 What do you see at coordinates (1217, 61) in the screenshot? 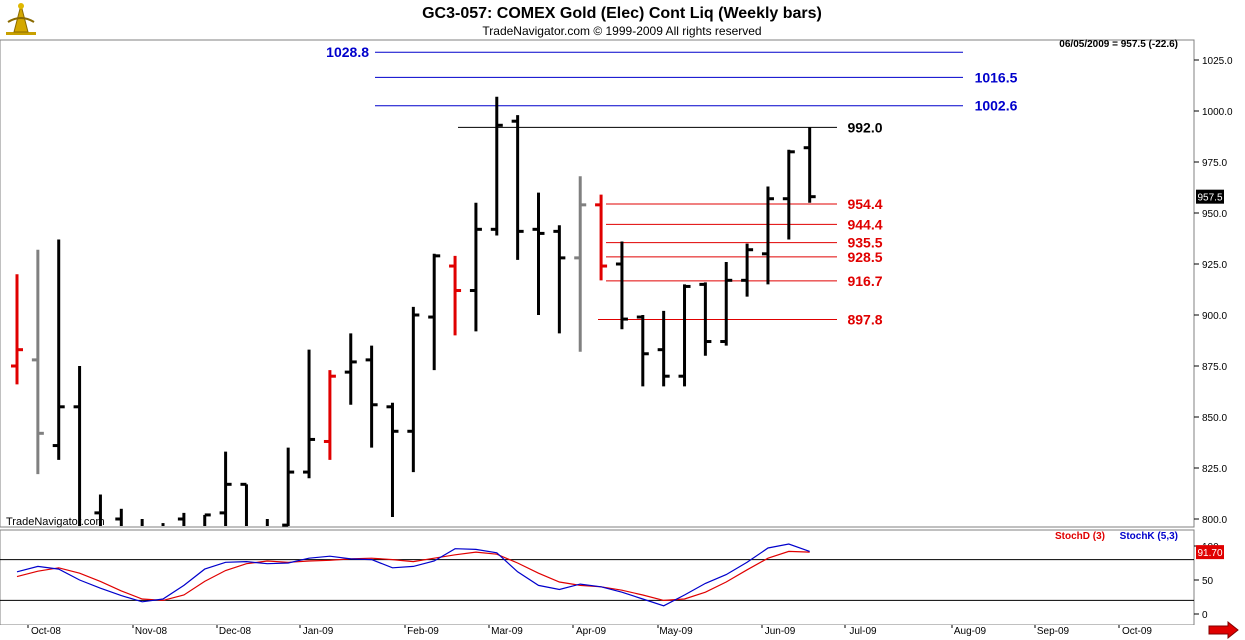
I see `price-y-tick-label: 1025.0` at bounding box center [1217, 61].